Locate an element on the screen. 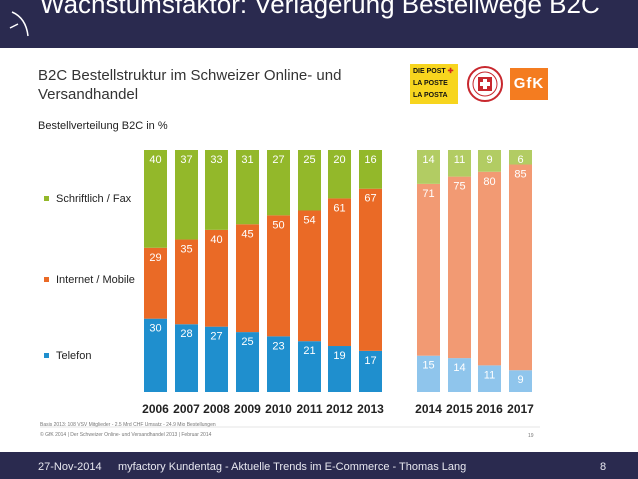 This screenshot has width=638, height=479. data-label-telefon-2015: 14 is located at coordinates (459, 368).